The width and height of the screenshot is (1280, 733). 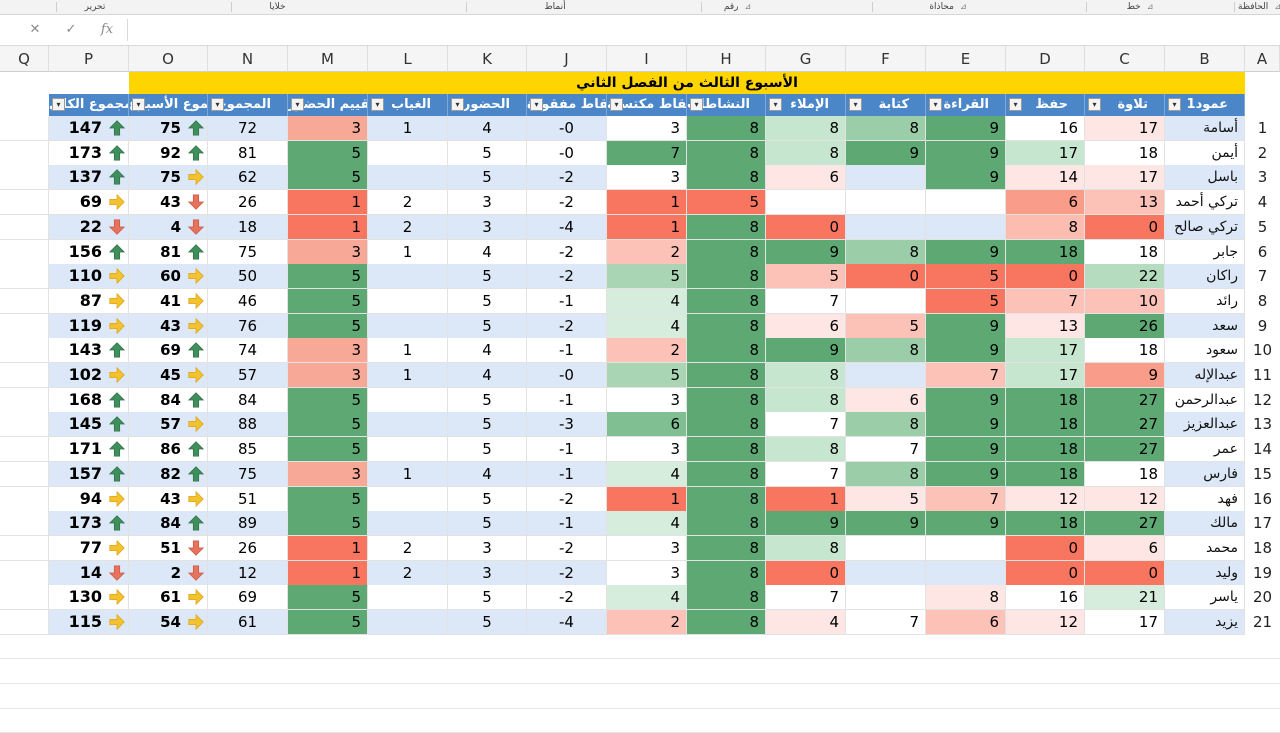 What do you see at coordinates (647, 227) in the screenshot?
I see `cell-I: 1` at bounding box center [647, 227].